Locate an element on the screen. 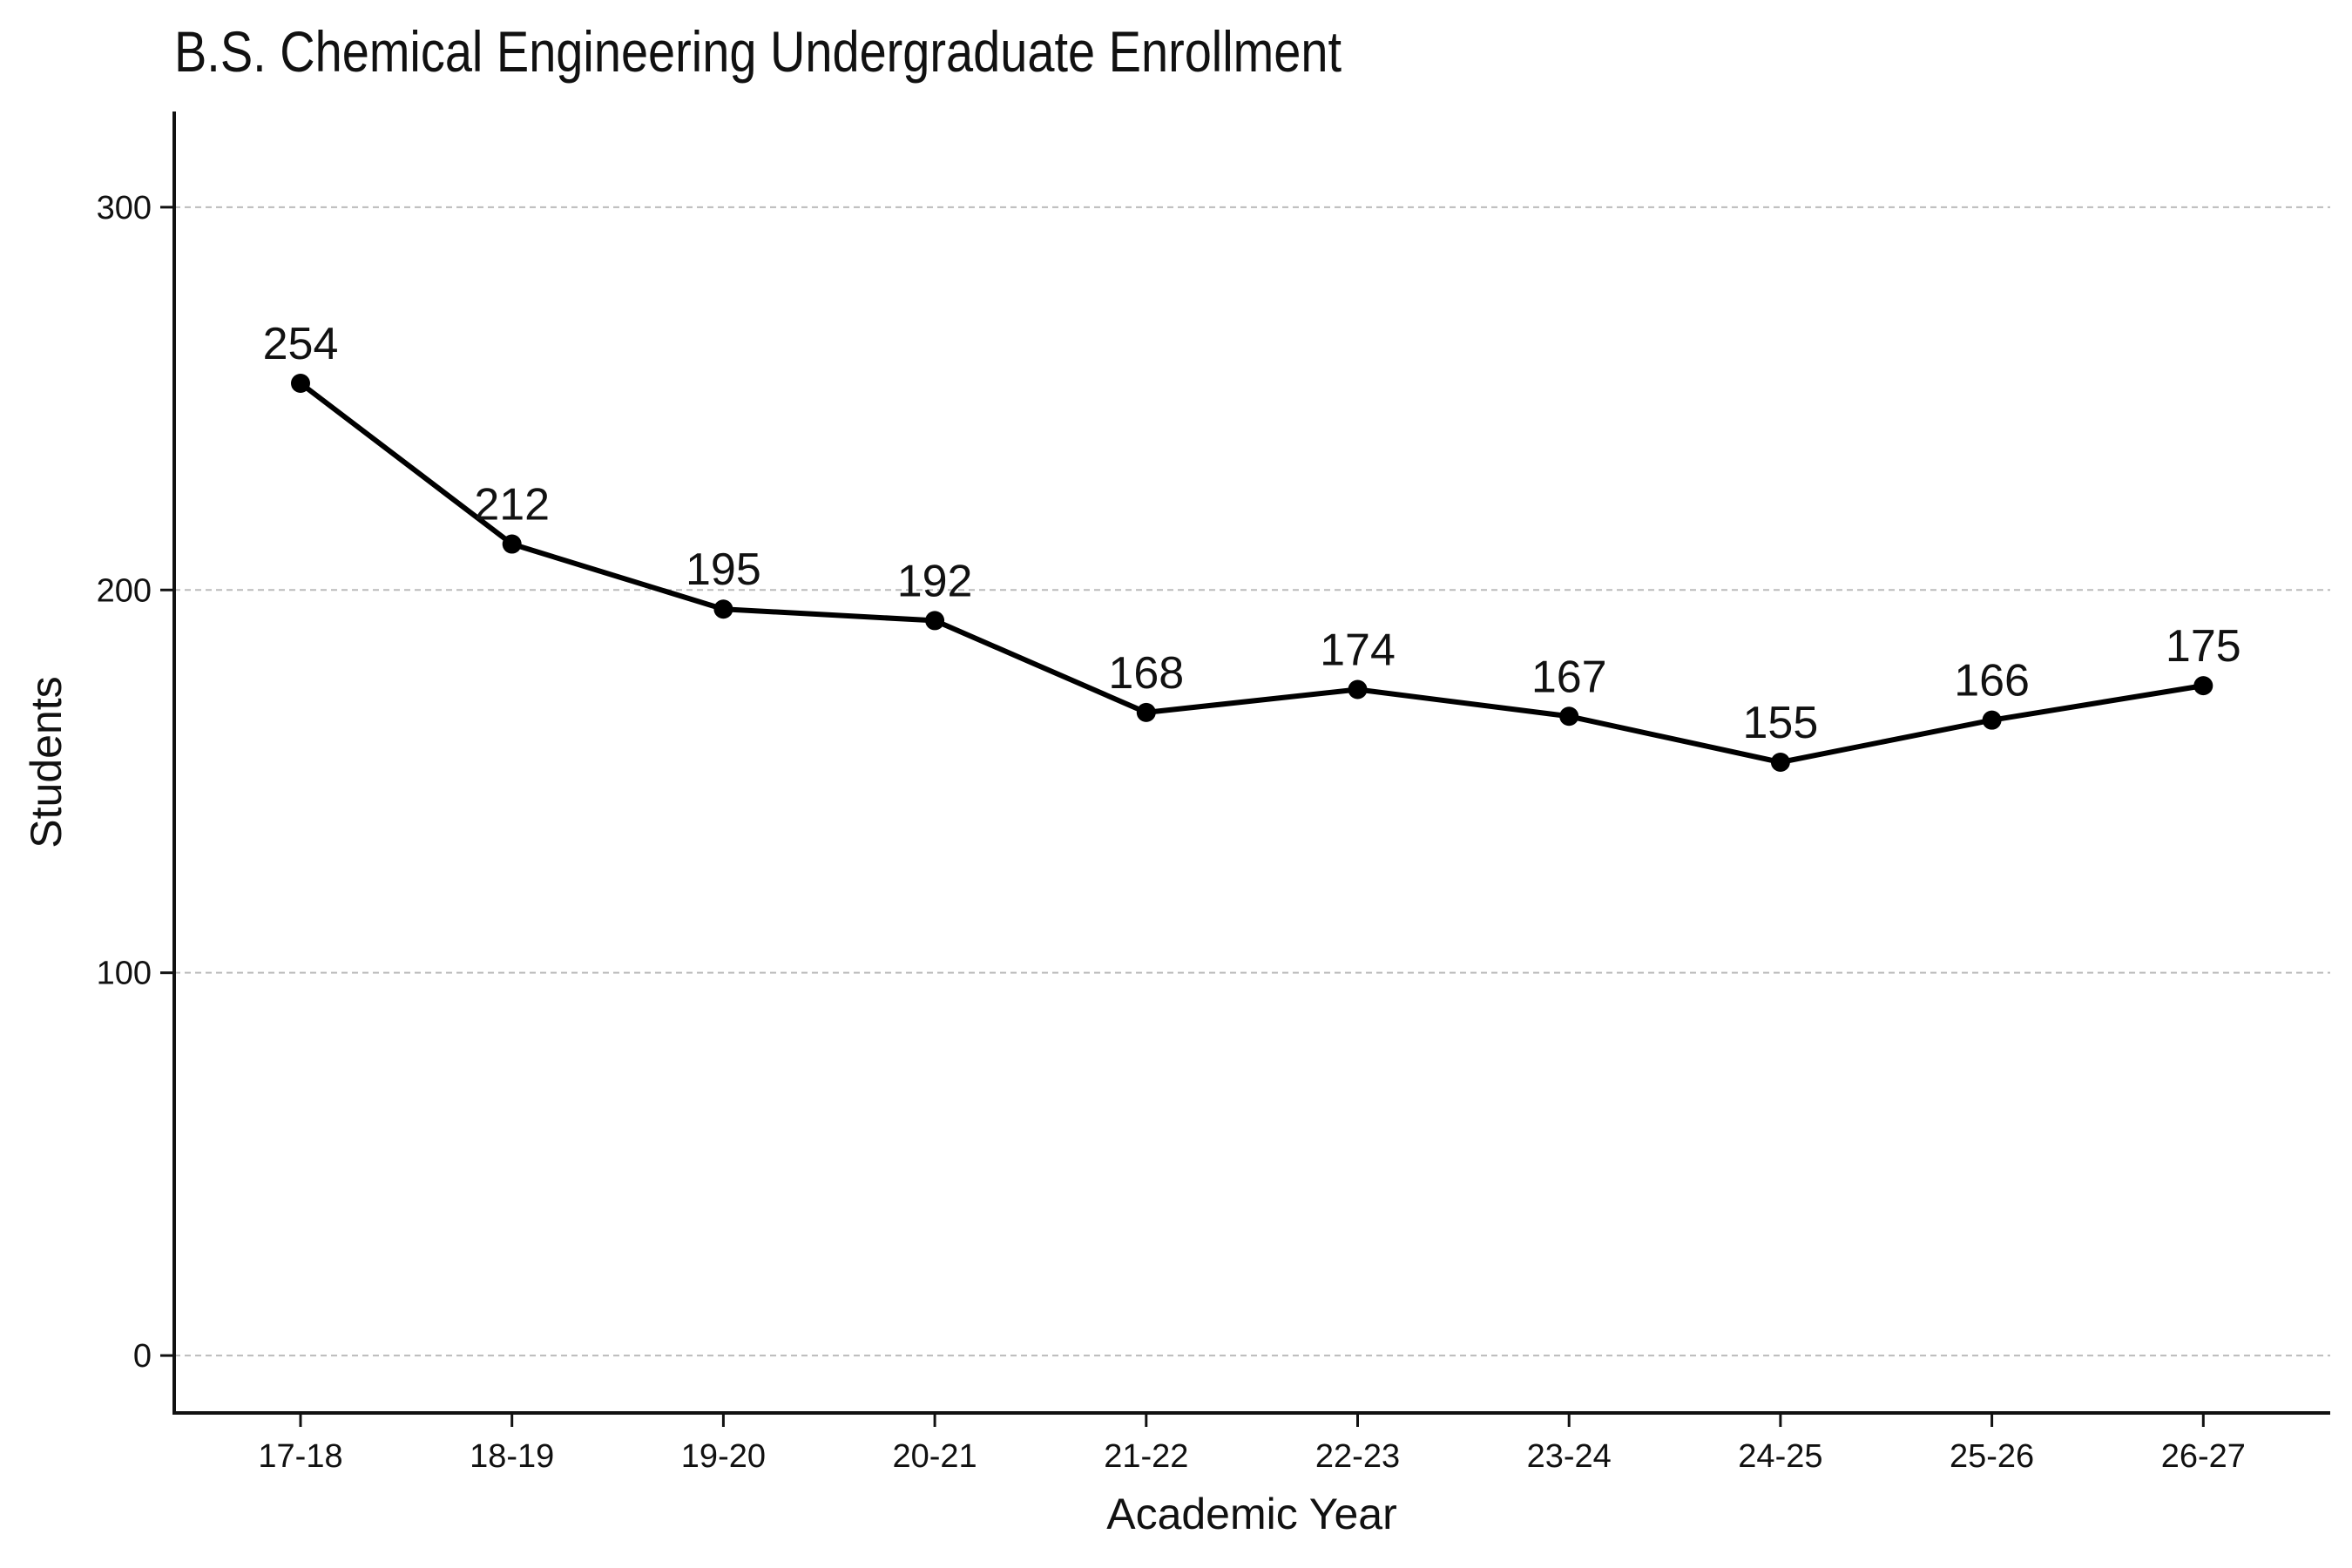  x-tick-label: 23-24 is located at coordinates (1569, 1457).